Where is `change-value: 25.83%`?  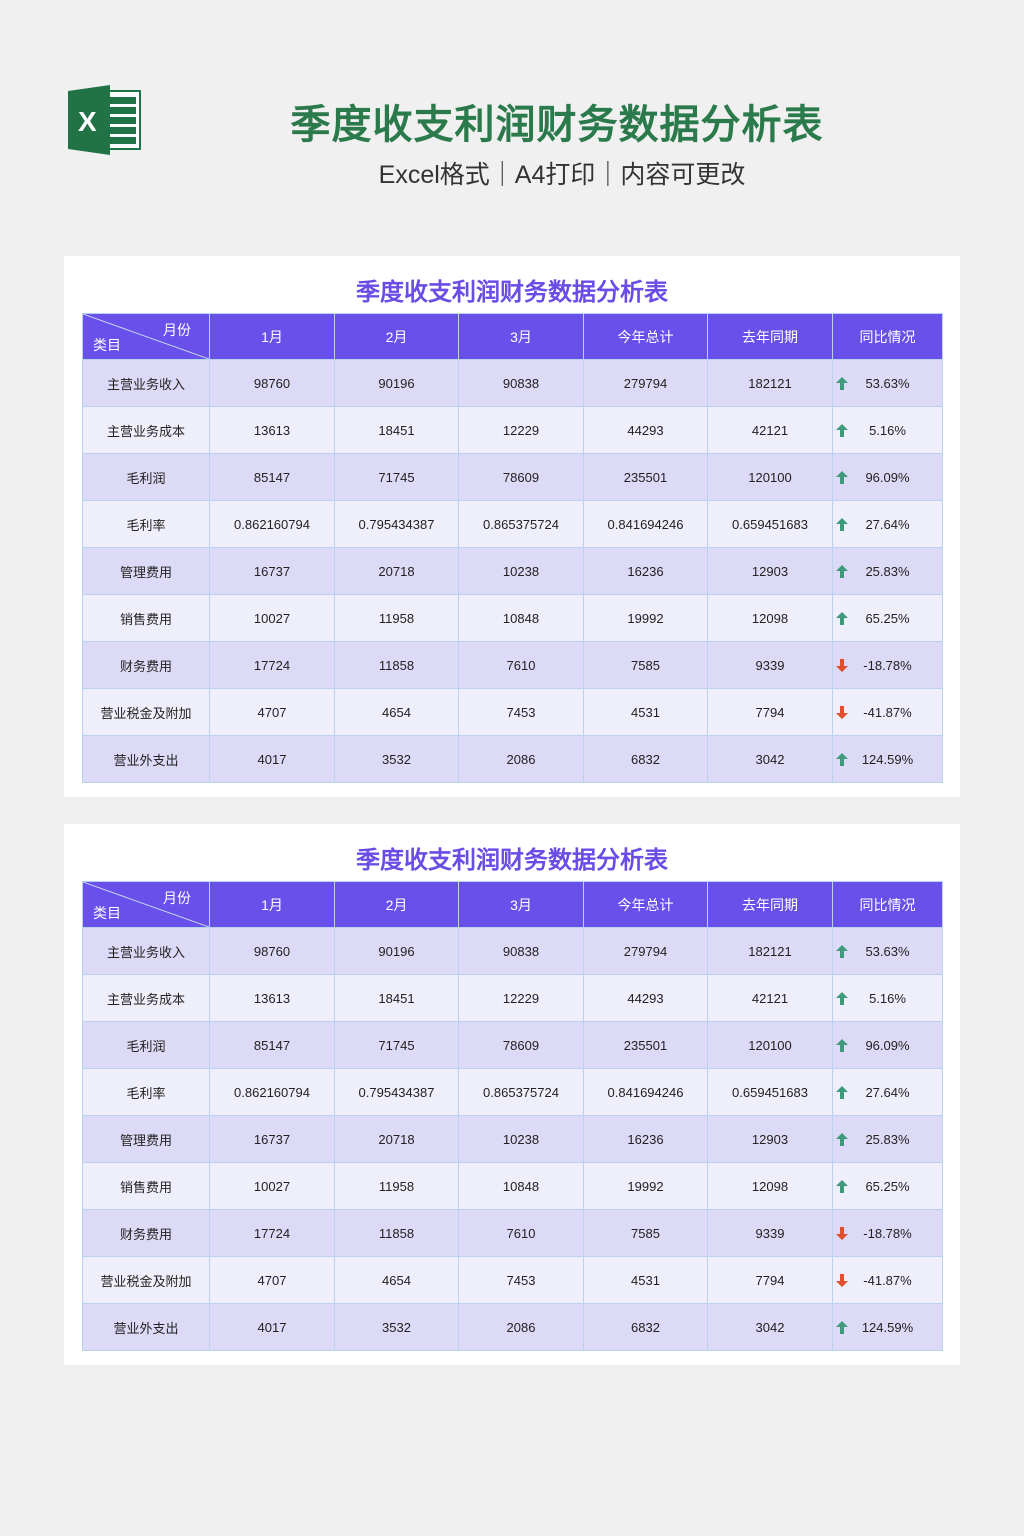 change-value: 25.83% is located at coordinates (887, 571).